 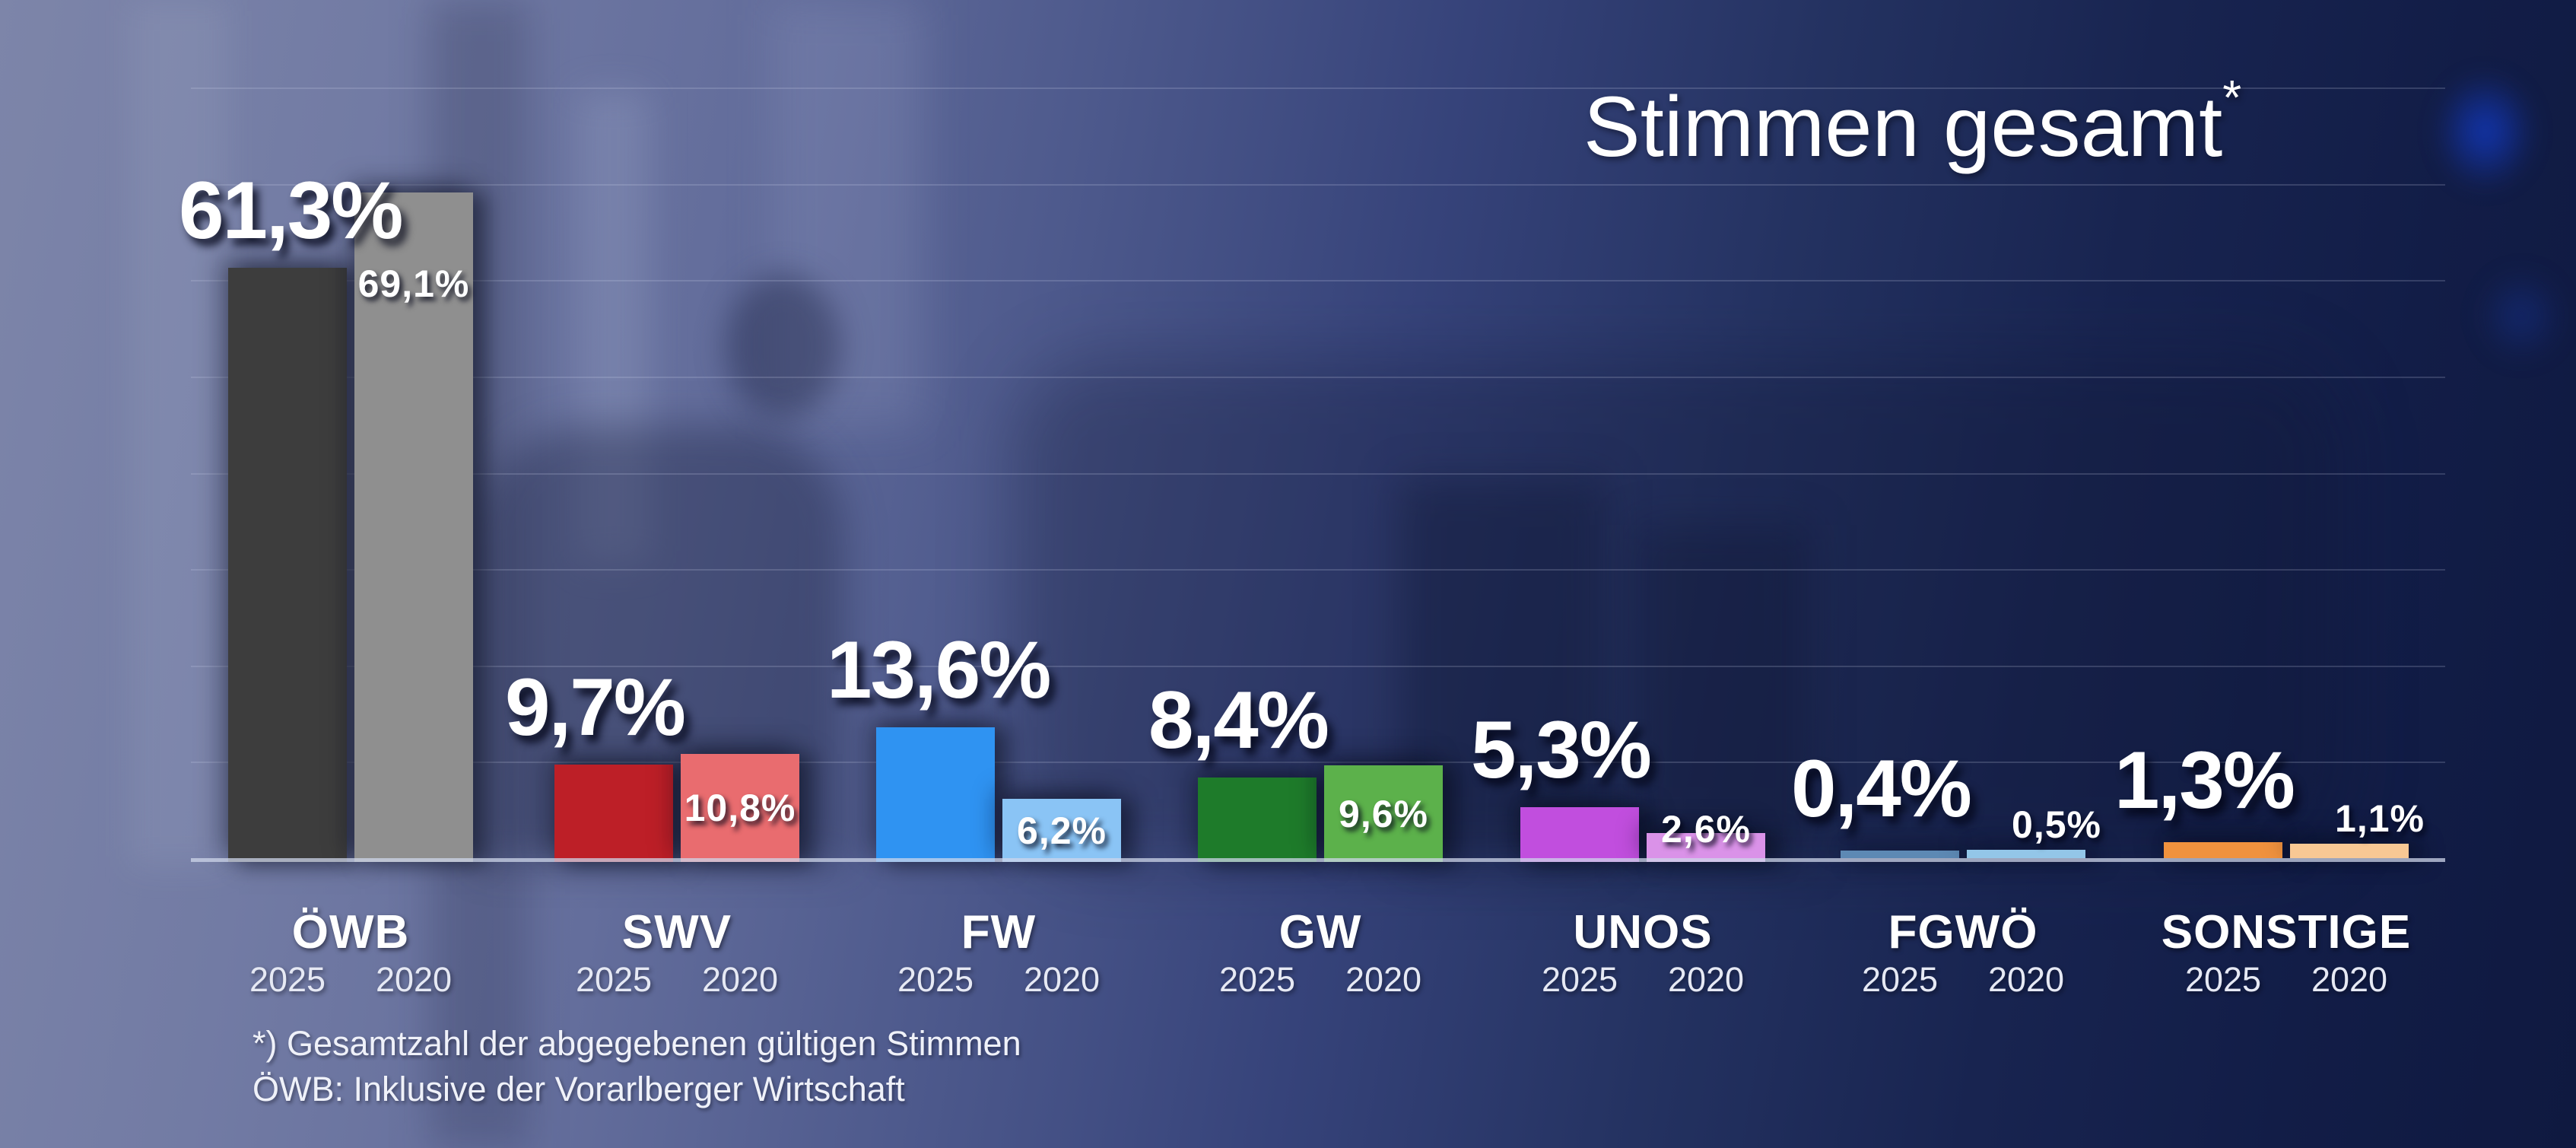 I want to click on year-label-2020-FGWÖ: 2020, so click(x=2026, y=980).